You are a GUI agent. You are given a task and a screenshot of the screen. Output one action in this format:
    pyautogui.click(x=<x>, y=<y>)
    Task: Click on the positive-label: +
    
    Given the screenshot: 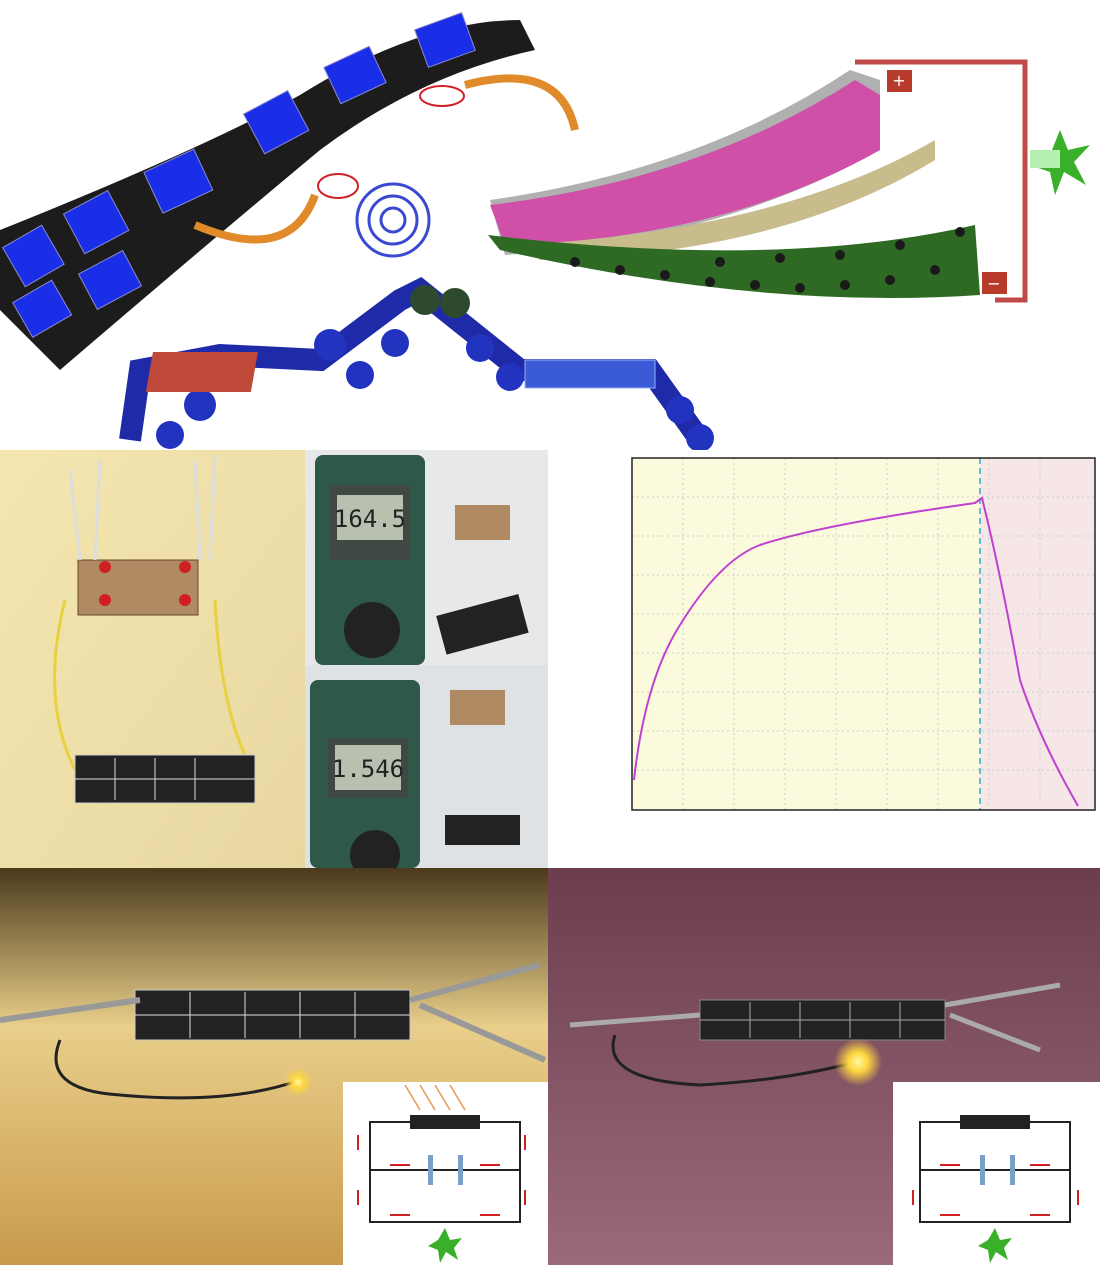 What is the action you would take?
    pyautogui.click(x=898, y=80)
    